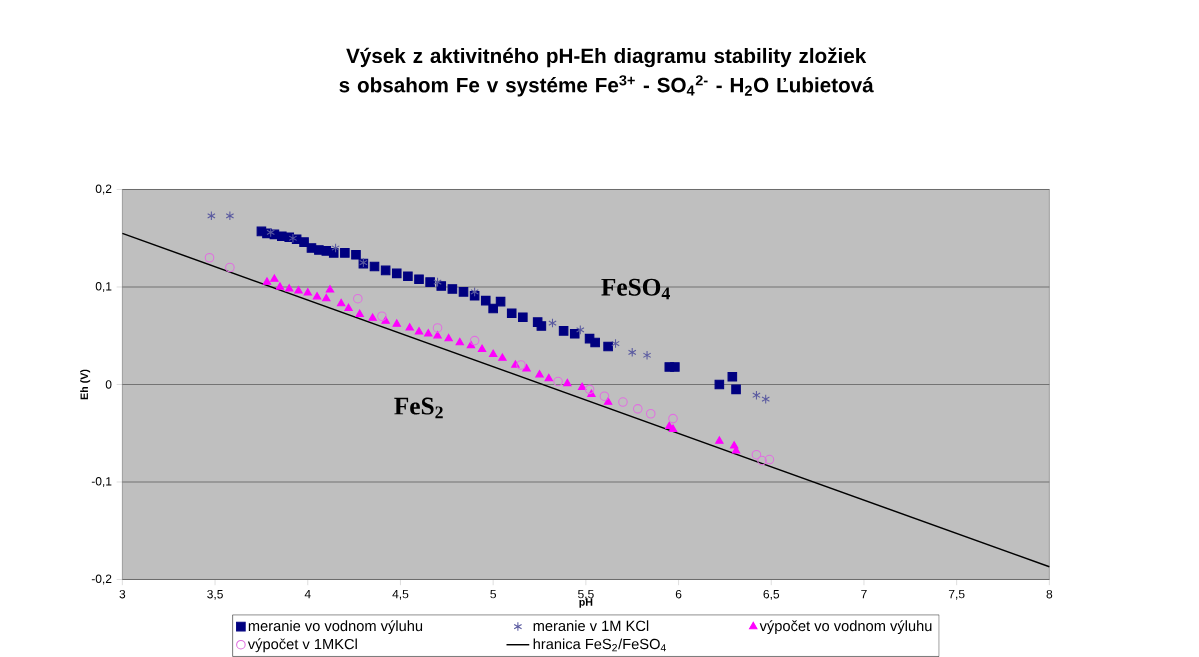  I want to click on y-tick-label: 0, so click(108, 384).